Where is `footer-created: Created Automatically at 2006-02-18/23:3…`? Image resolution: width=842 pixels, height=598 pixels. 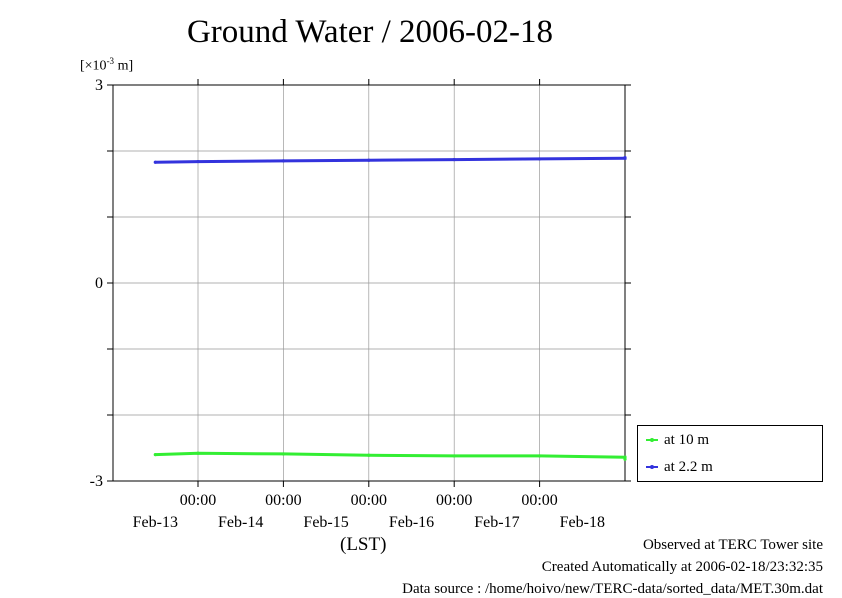
footer-created: Created Automatically at 2006-02-18/23:3… is located at coordinates (682, 567).